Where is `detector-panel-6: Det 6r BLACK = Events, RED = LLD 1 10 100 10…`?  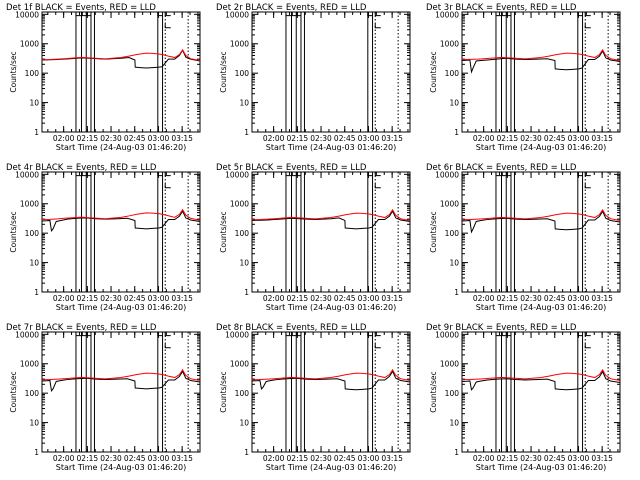
detector-panel-6: Det 6r BLACK = Events, RED = LLD 1 10 100 10… is located at coordinates (523, 237).